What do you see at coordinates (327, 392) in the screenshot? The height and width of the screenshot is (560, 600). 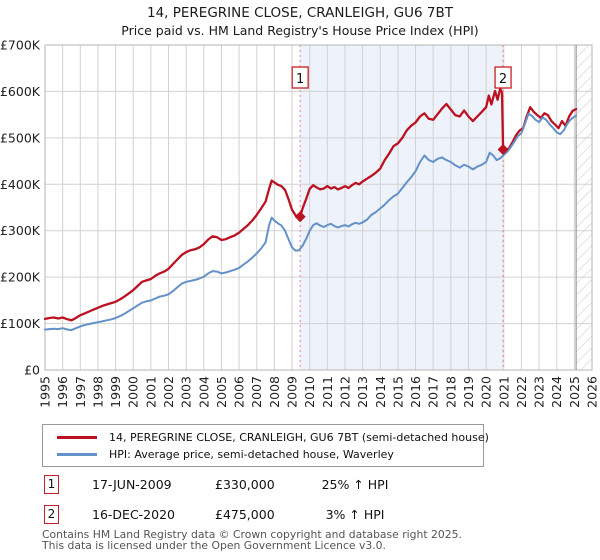 I see `svg-text: 2011` at bounding box center [327, 392].